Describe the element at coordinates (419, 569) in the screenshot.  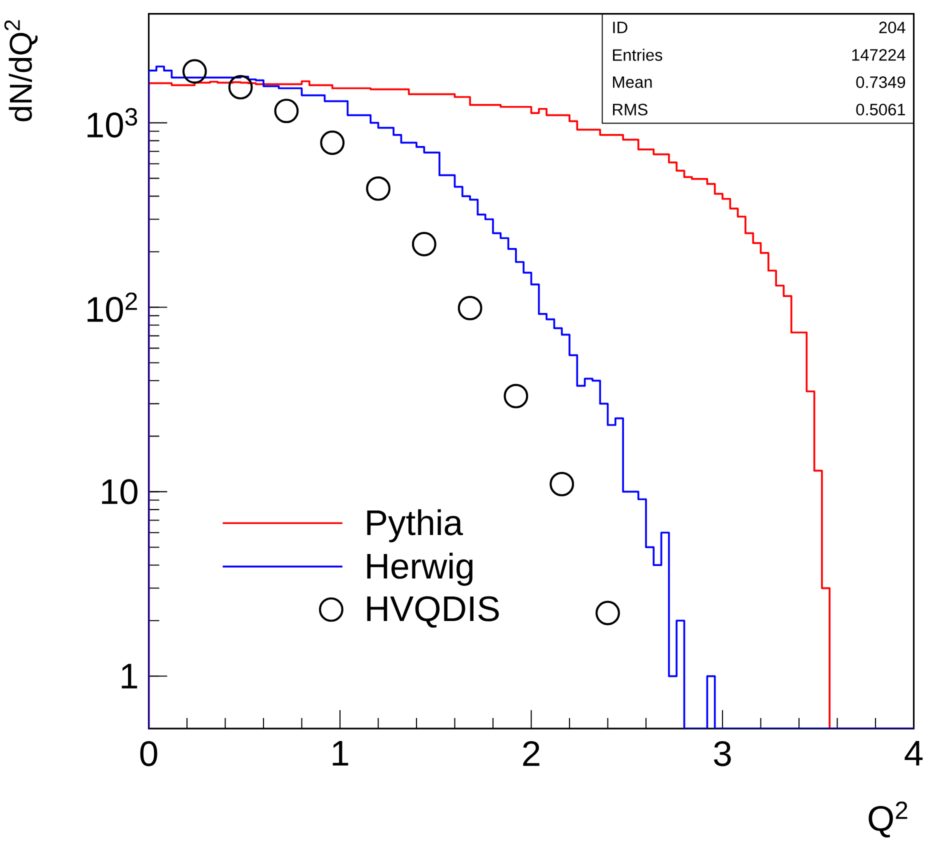
I see `legend-label: Herwig` at that location.